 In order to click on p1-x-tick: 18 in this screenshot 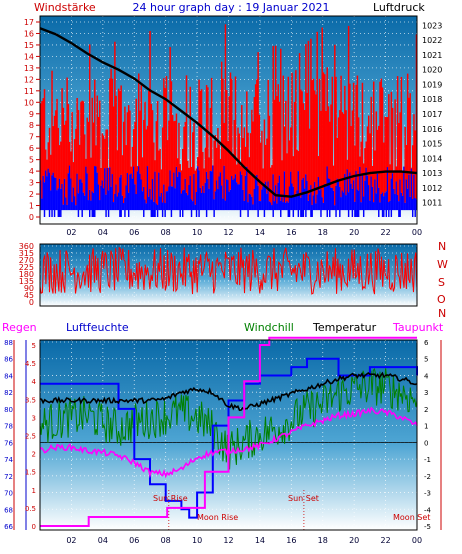, I will do `click(323, 232)`.